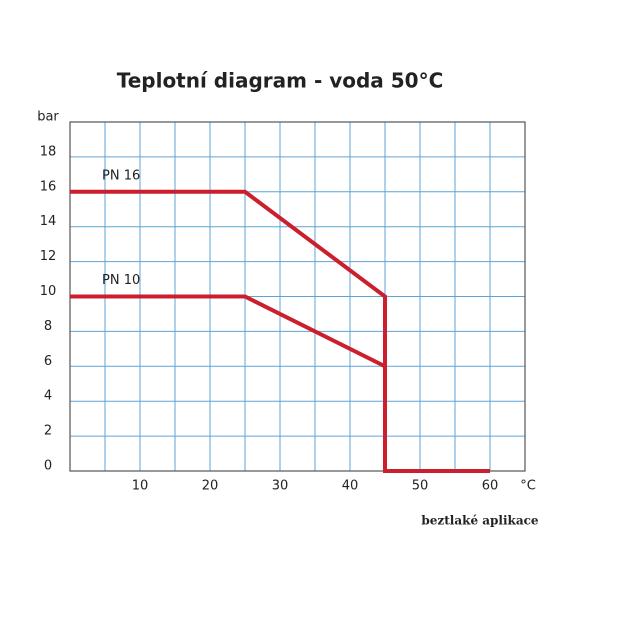  What do you see at coordinates (490, 486) in the screenshot?
I see `x-tick-label: 60` at bounding box center [490, 486].